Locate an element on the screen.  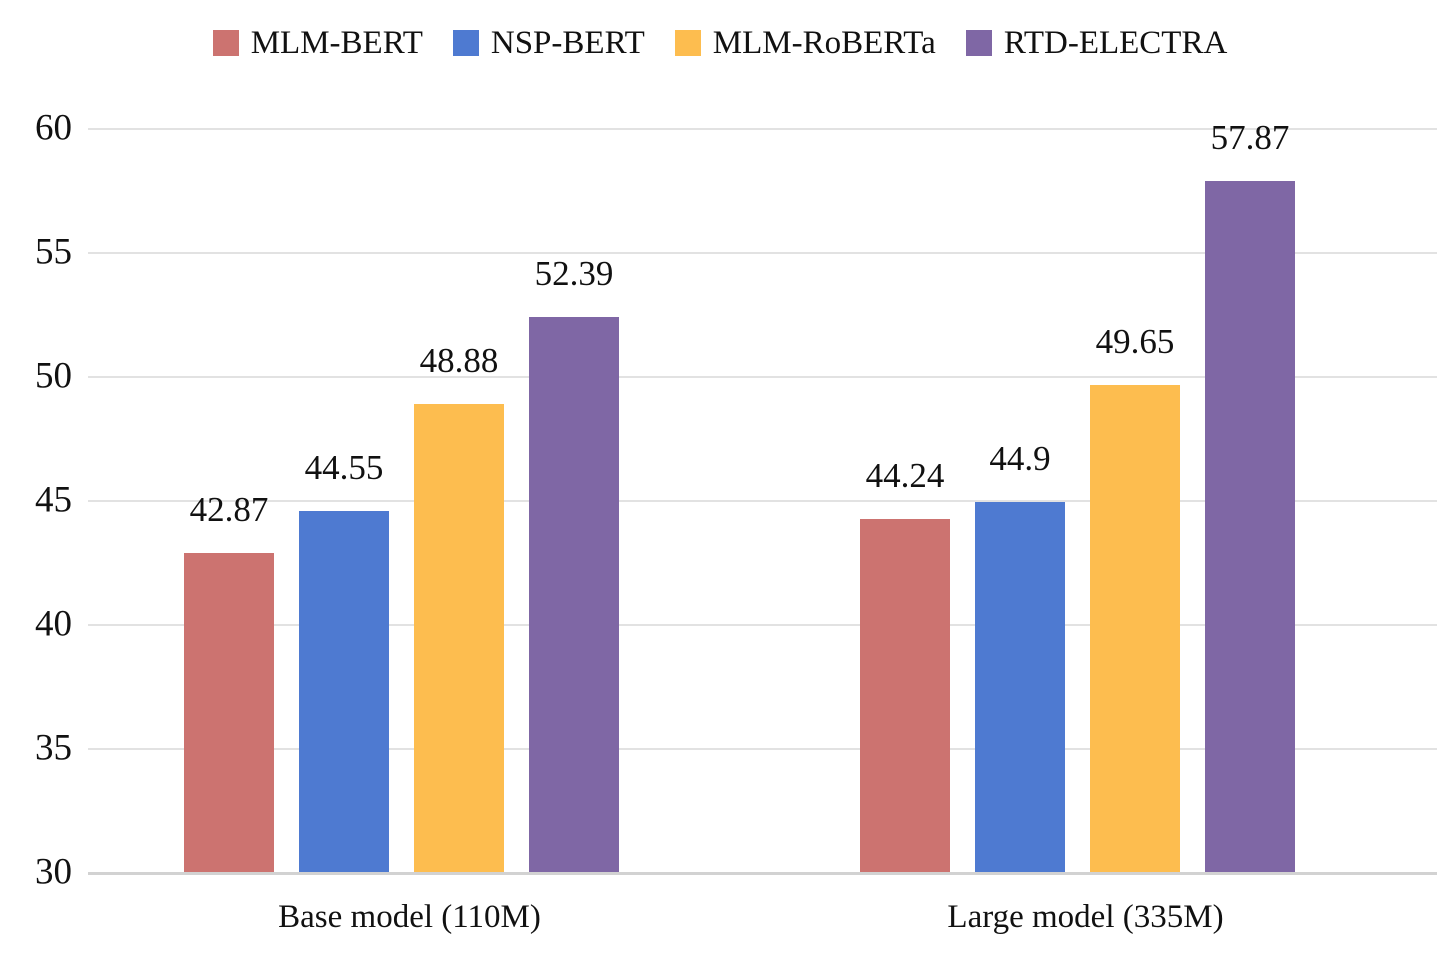
bar-mlm-roberta-group1 is located at coordinates (459, 637).